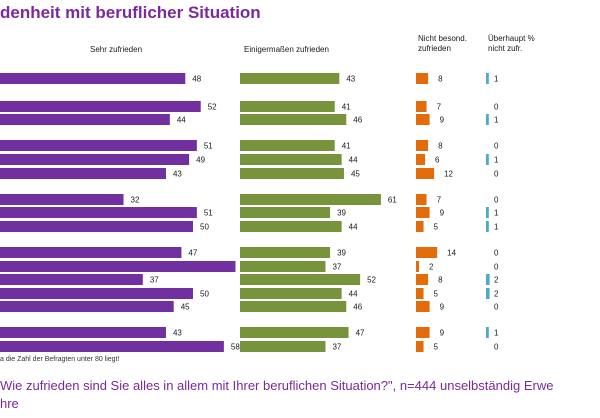 This screenshot has height=418, width=600. Describe the element at coordinates (496, 120) in the screenshot. I see `value-label-ueberh-2: 1` at that location.